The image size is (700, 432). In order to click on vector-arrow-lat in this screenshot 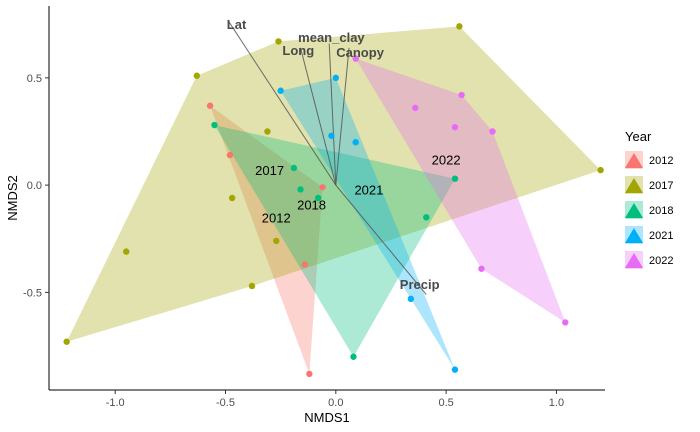, I will do `click(282, 102)`.